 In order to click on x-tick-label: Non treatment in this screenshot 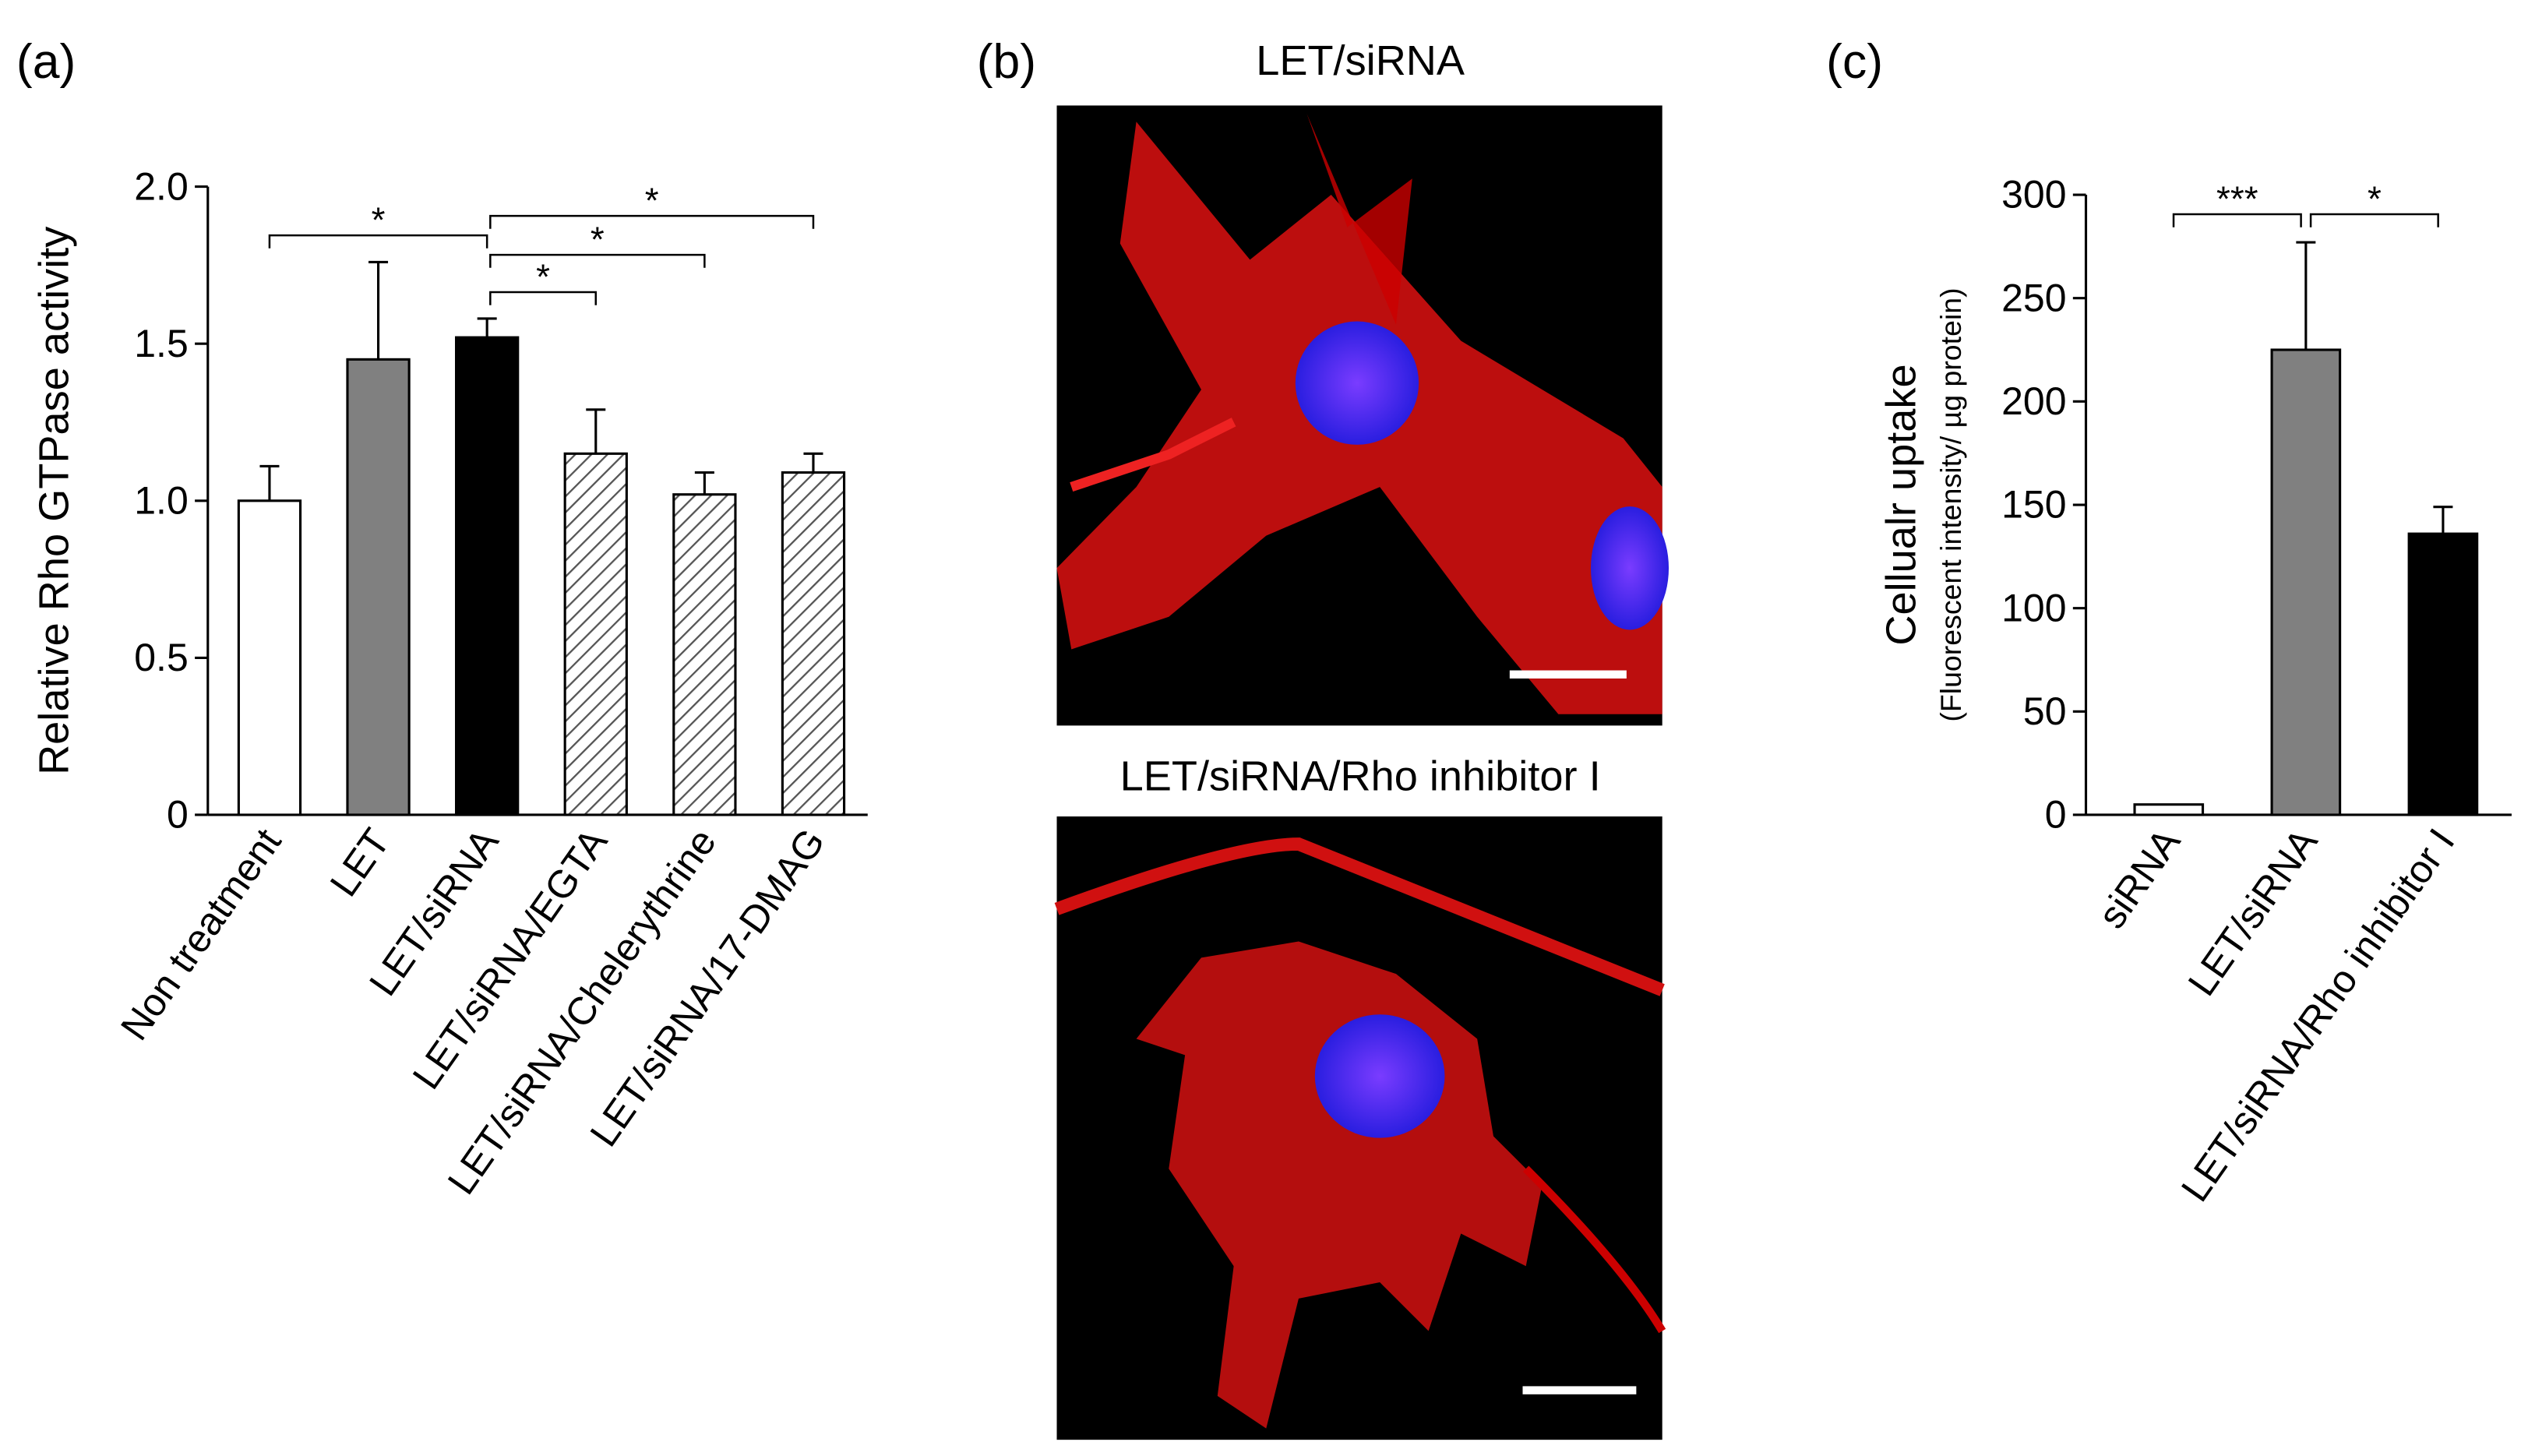, I will do `click(201, 934)`.